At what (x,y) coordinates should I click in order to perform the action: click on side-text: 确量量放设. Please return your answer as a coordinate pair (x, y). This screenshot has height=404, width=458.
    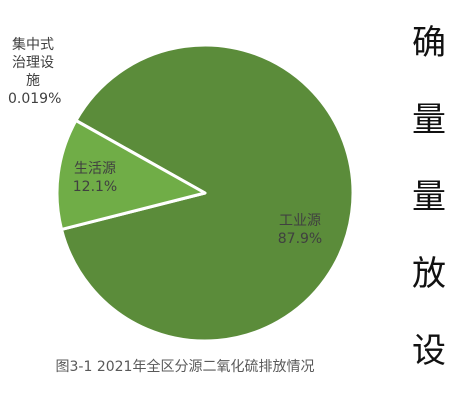
    Looking at the image, I should click on (435, 200).